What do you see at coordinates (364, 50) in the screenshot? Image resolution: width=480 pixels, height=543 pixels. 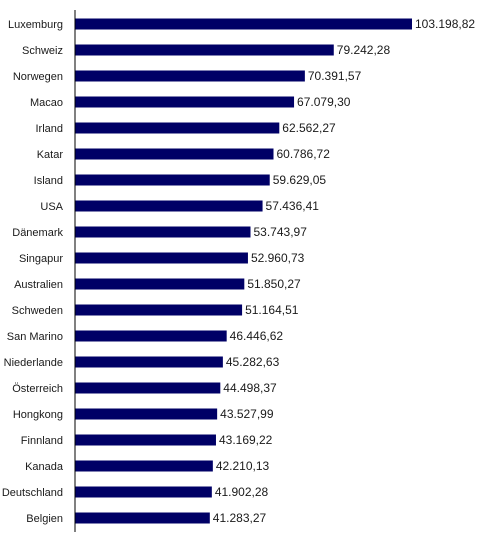 I see `value-label: 79.242,28` at bounding box center [364, 50].